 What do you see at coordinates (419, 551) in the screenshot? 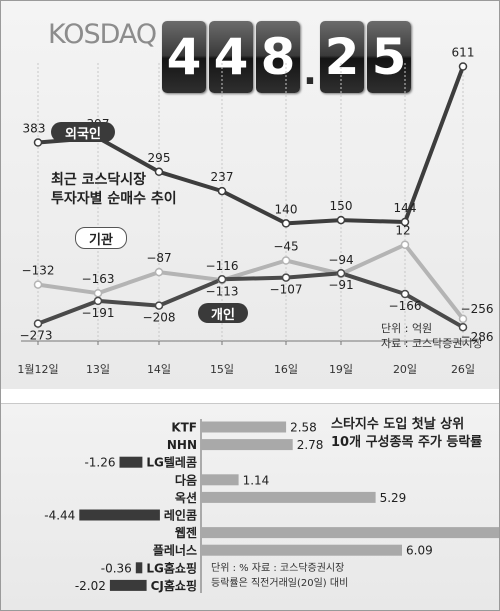
I see `value-label: 6.09` at bounding box center [419, 551].